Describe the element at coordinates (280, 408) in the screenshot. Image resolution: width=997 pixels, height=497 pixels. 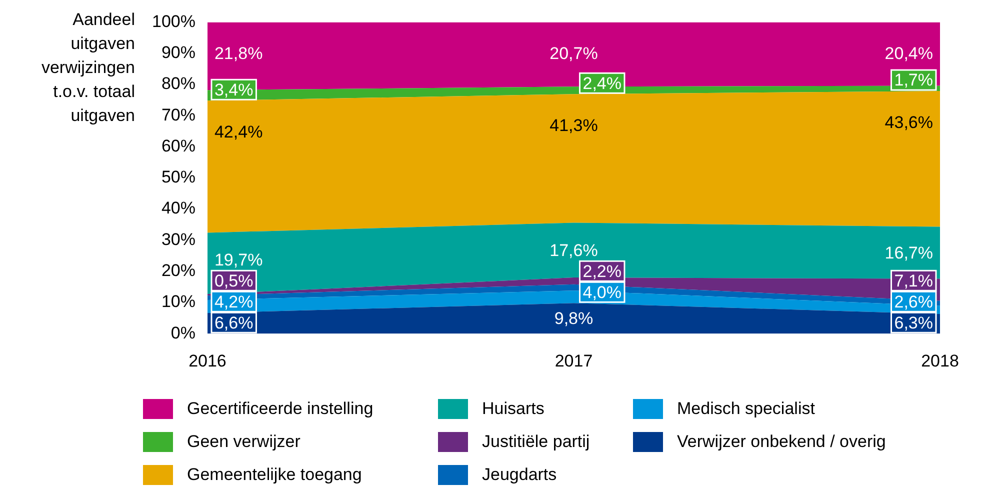
I see `legend-label: Gecertificeerde instelling` at that location.